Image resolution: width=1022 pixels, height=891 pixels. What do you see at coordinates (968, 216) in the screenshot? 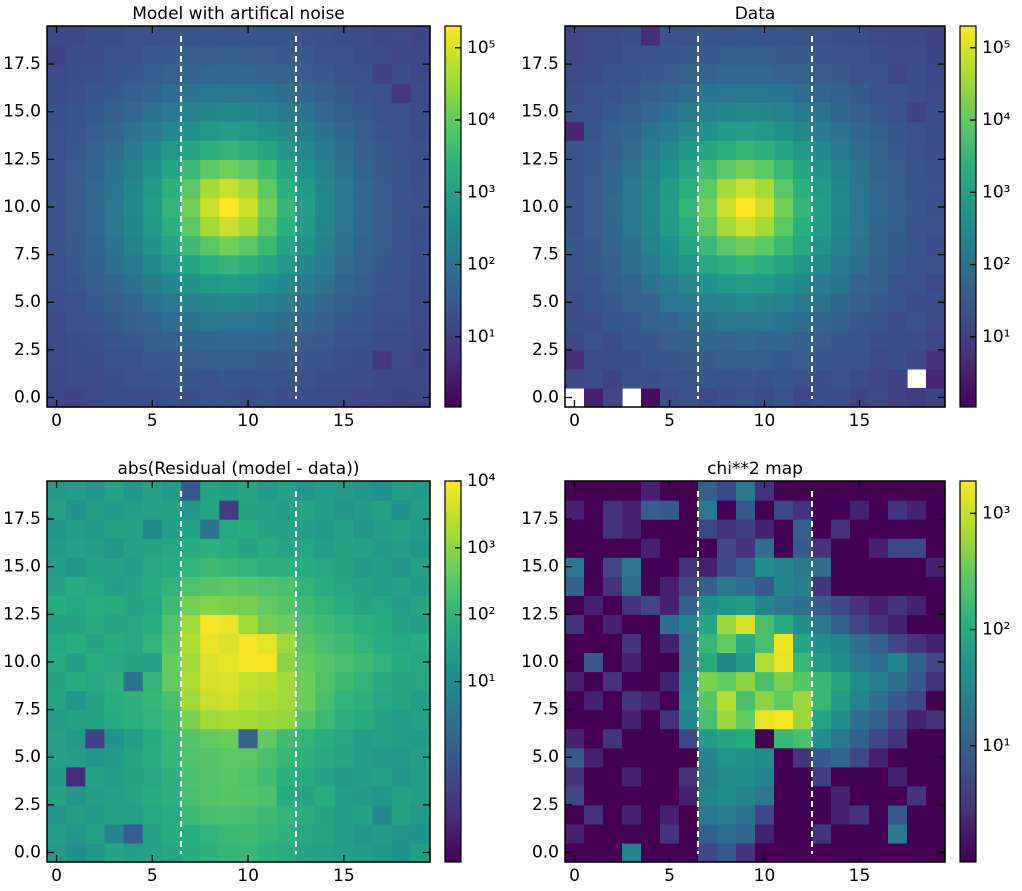
I see `colorbar` at bounding box center [968, 216].